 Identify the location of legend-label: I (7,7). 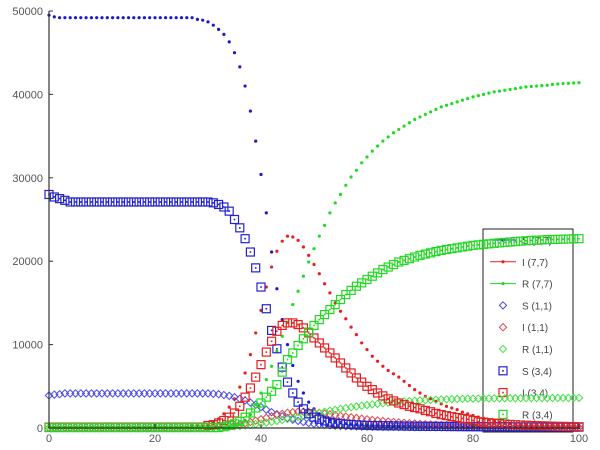
(535, 263).